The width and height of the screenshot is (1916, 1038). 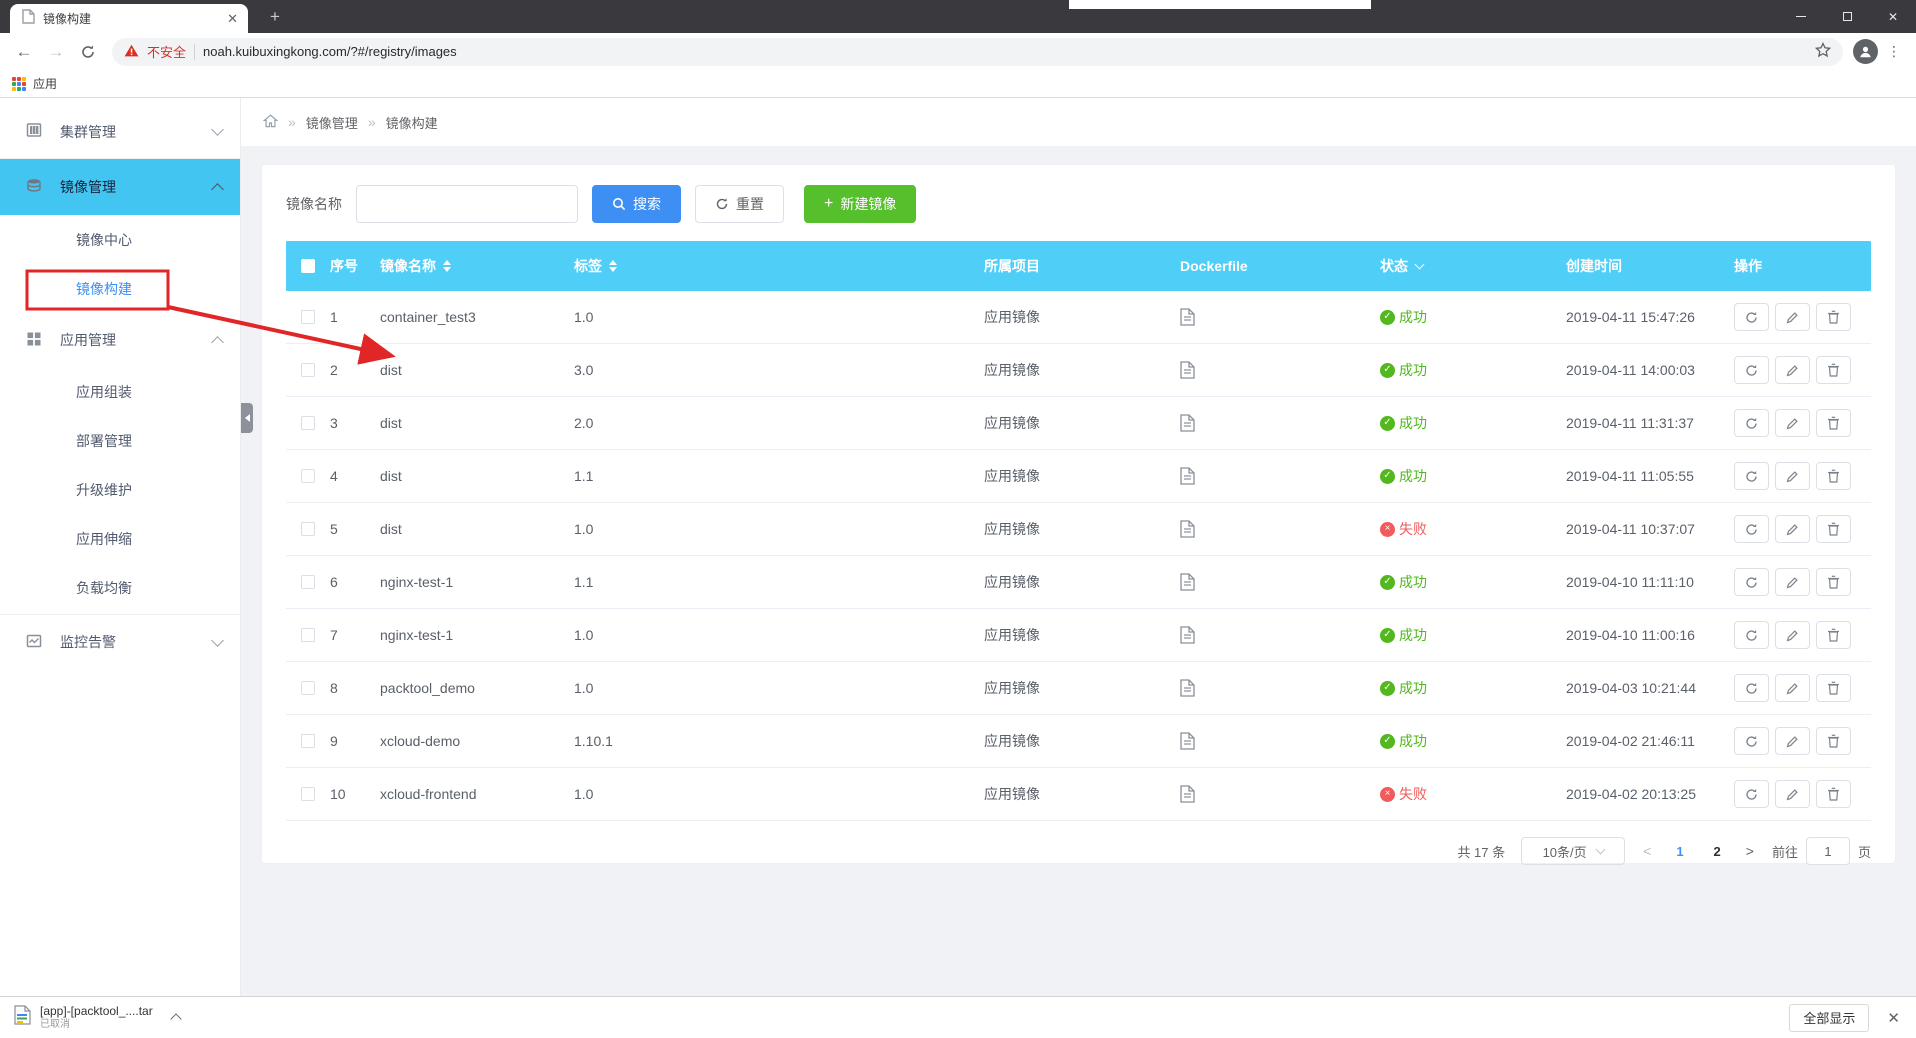 What do you see at coordinates (1829, 1017) in the screenshot?
I see `show-all-downloads-button: 全部显示` at bounding box center [1829, 1017].